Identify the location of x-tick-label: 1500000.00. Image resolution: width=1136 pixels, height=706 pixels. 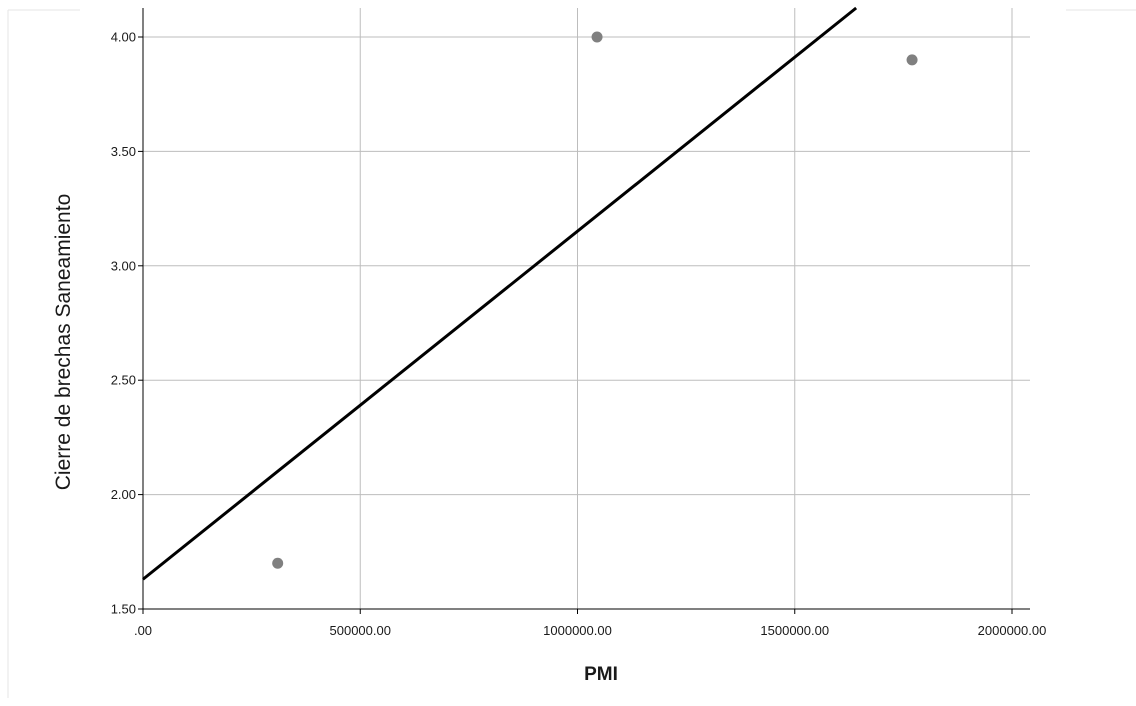
(794, 630).